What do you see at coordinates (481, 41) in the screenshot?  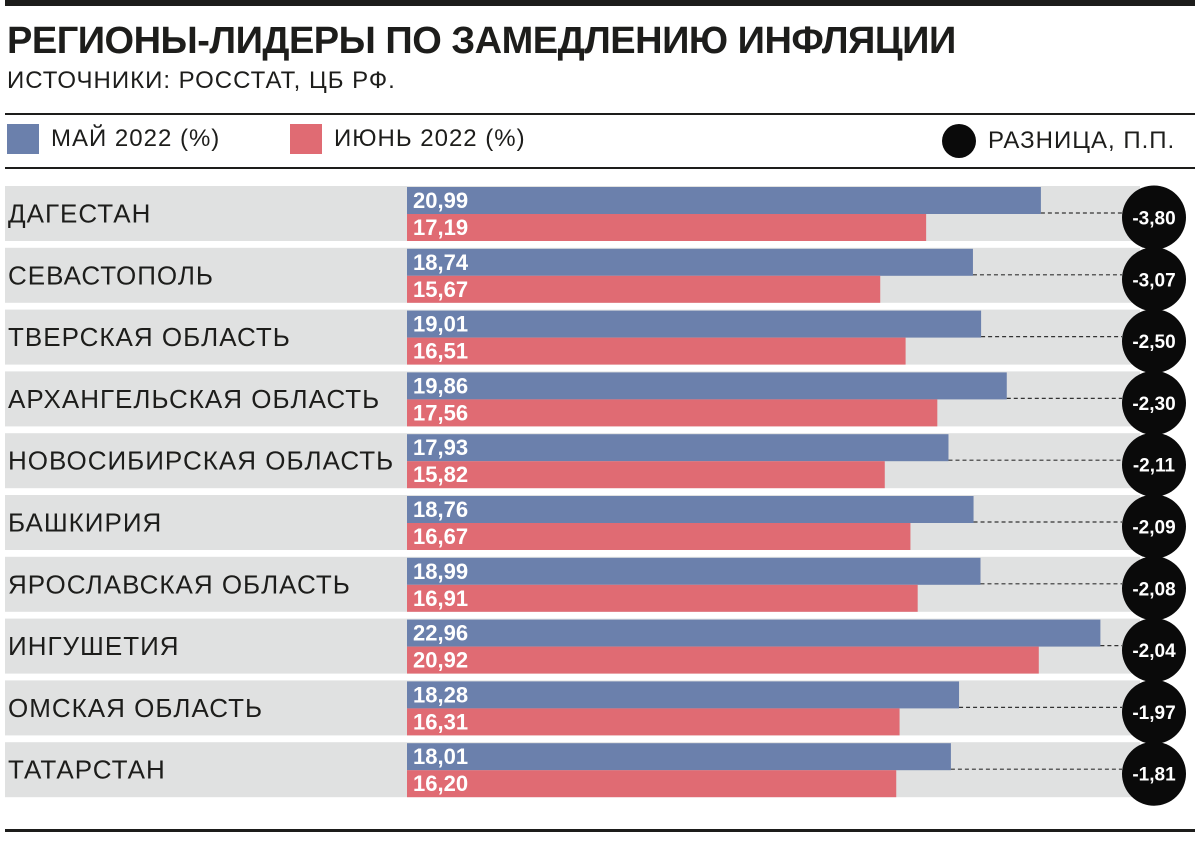 I see `chart-title: РЕГИОНЫ-ЛИДЕРЫ ПО ЗАМЕДЛЕНИЮ ИНФЛЯЦИИ` at bounding box center [481, 41].